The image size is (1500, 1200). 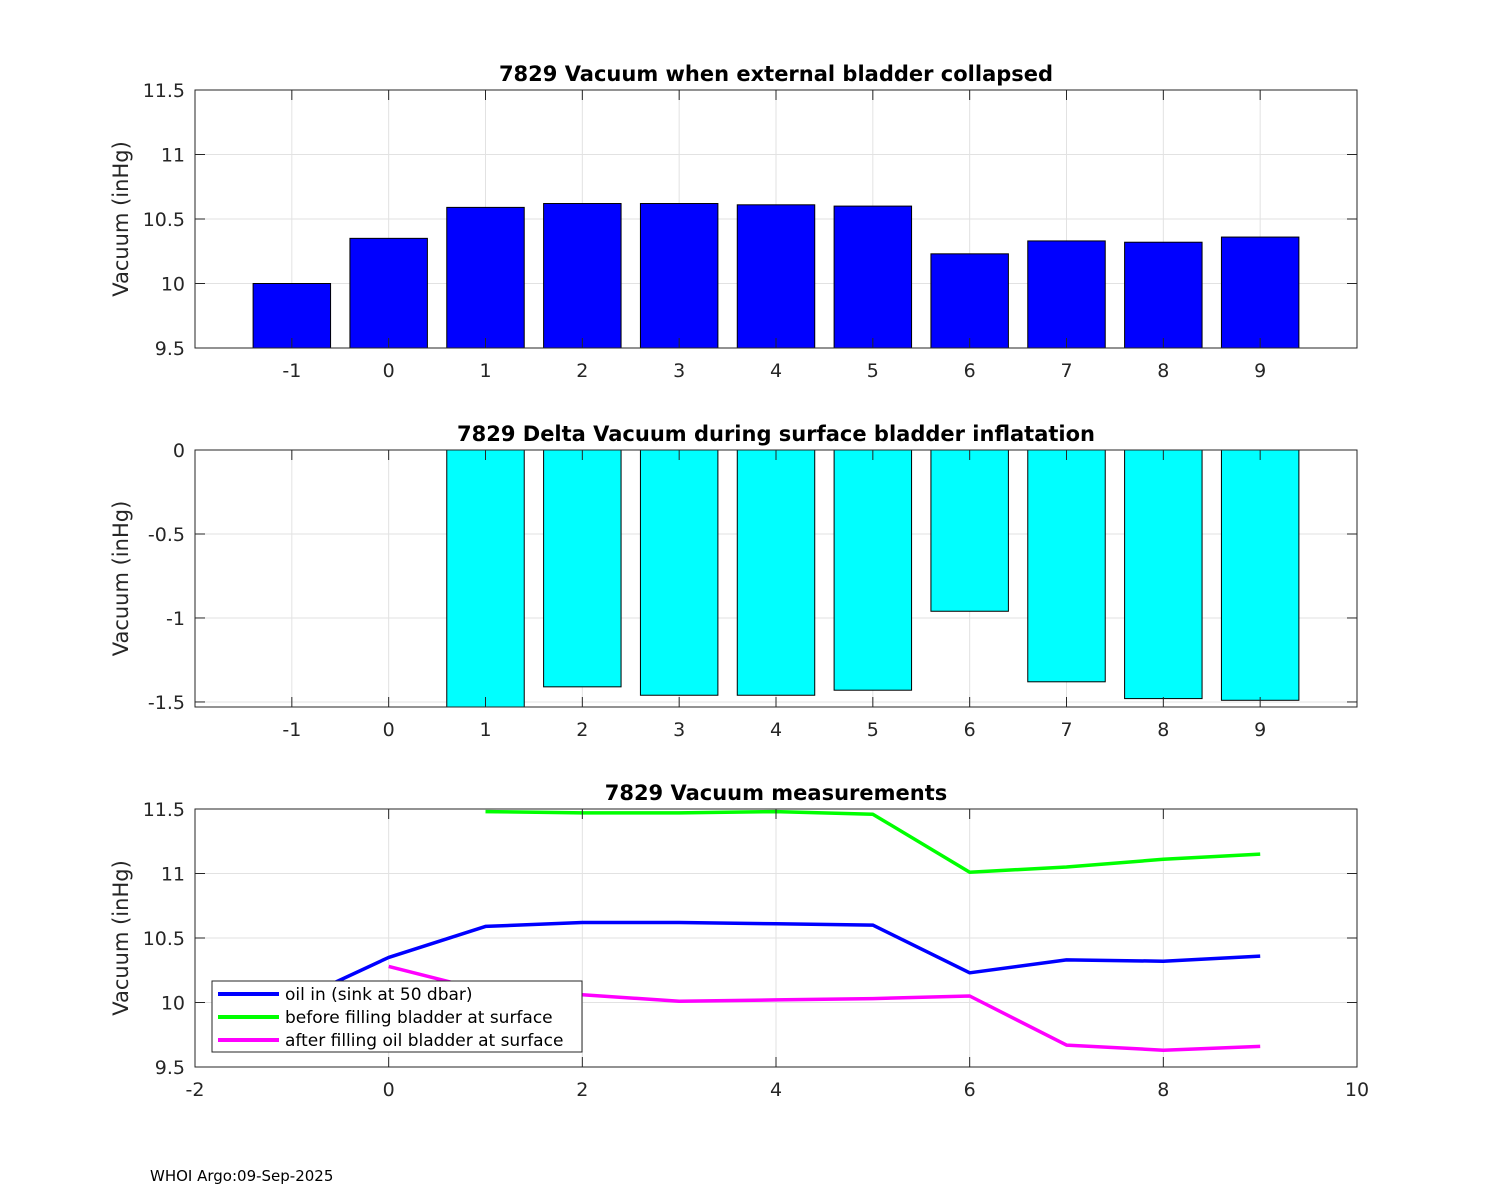 I want to click on x-tick-label: 10, so click(x=1357, y=1090).